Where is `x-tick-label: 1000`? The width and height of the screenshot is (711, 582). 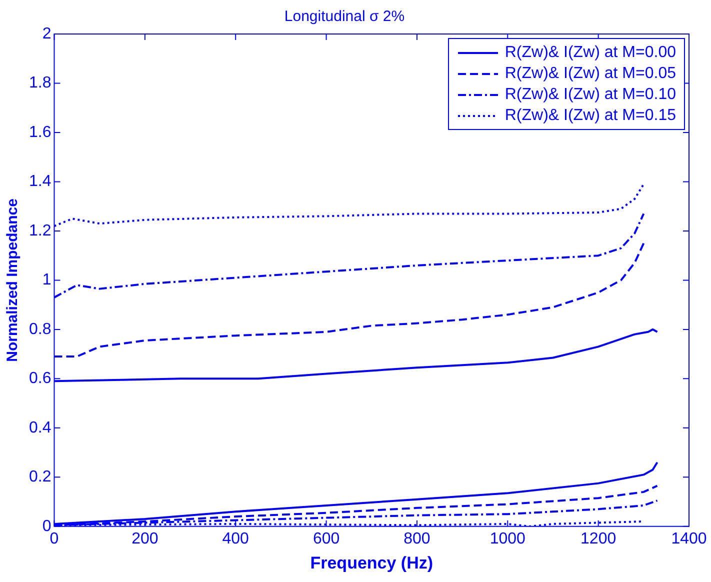 x-tick-label: 1000 is located at coordinates (508, 539).